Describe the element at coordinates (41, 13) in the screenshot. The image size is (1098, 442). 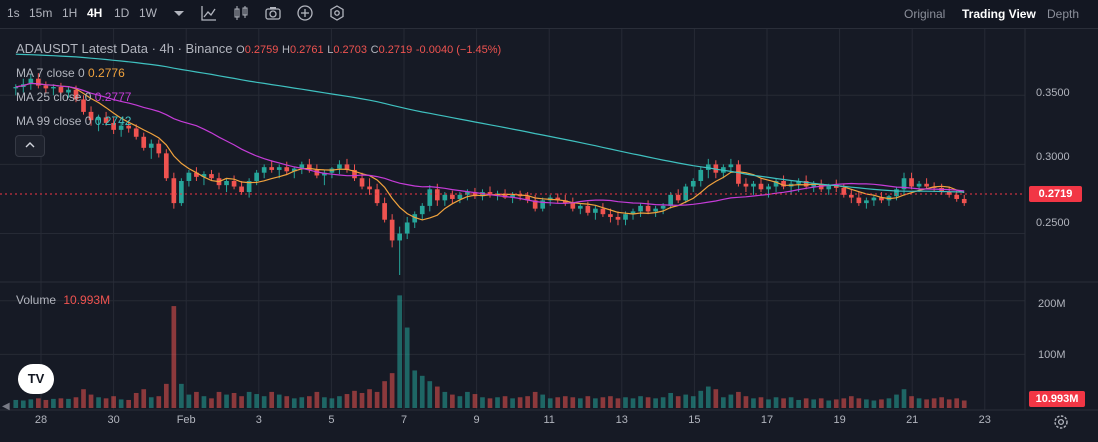
I see `timeframe-15m: 15m` at that location.